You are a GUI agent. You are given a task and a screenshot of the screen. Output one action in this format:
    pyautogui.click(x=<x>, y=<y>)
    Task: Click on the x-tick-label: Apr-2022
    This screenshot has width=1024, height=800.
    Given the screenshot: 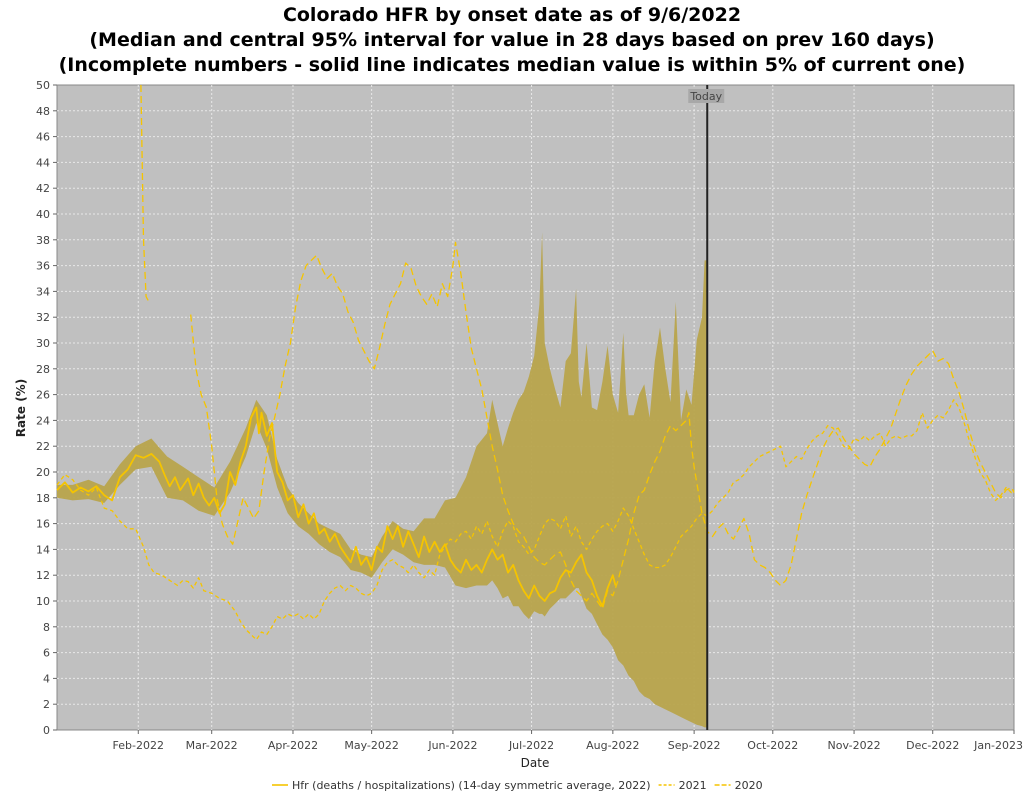 What is the action you would take?
    pyautogui.click(x=293, y=745)
    